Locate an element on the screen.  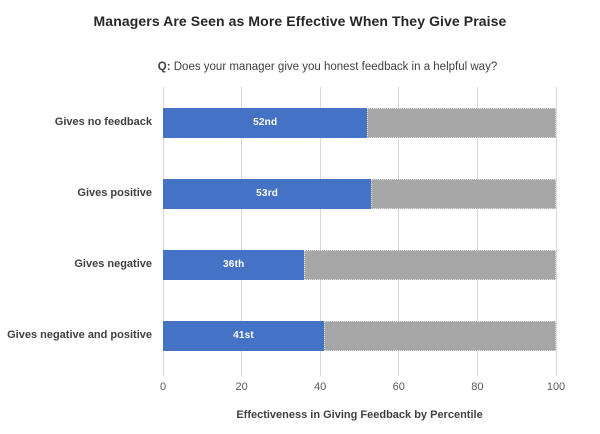
x-tick-label: 40 is located at coordinates (320, 387).